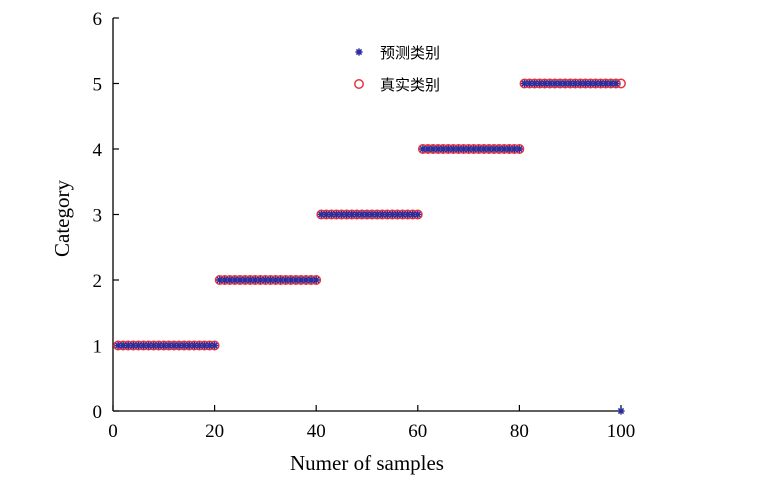 The image size is (776, 481). I want to click on x-tick-label: 0, so click(113, 431).